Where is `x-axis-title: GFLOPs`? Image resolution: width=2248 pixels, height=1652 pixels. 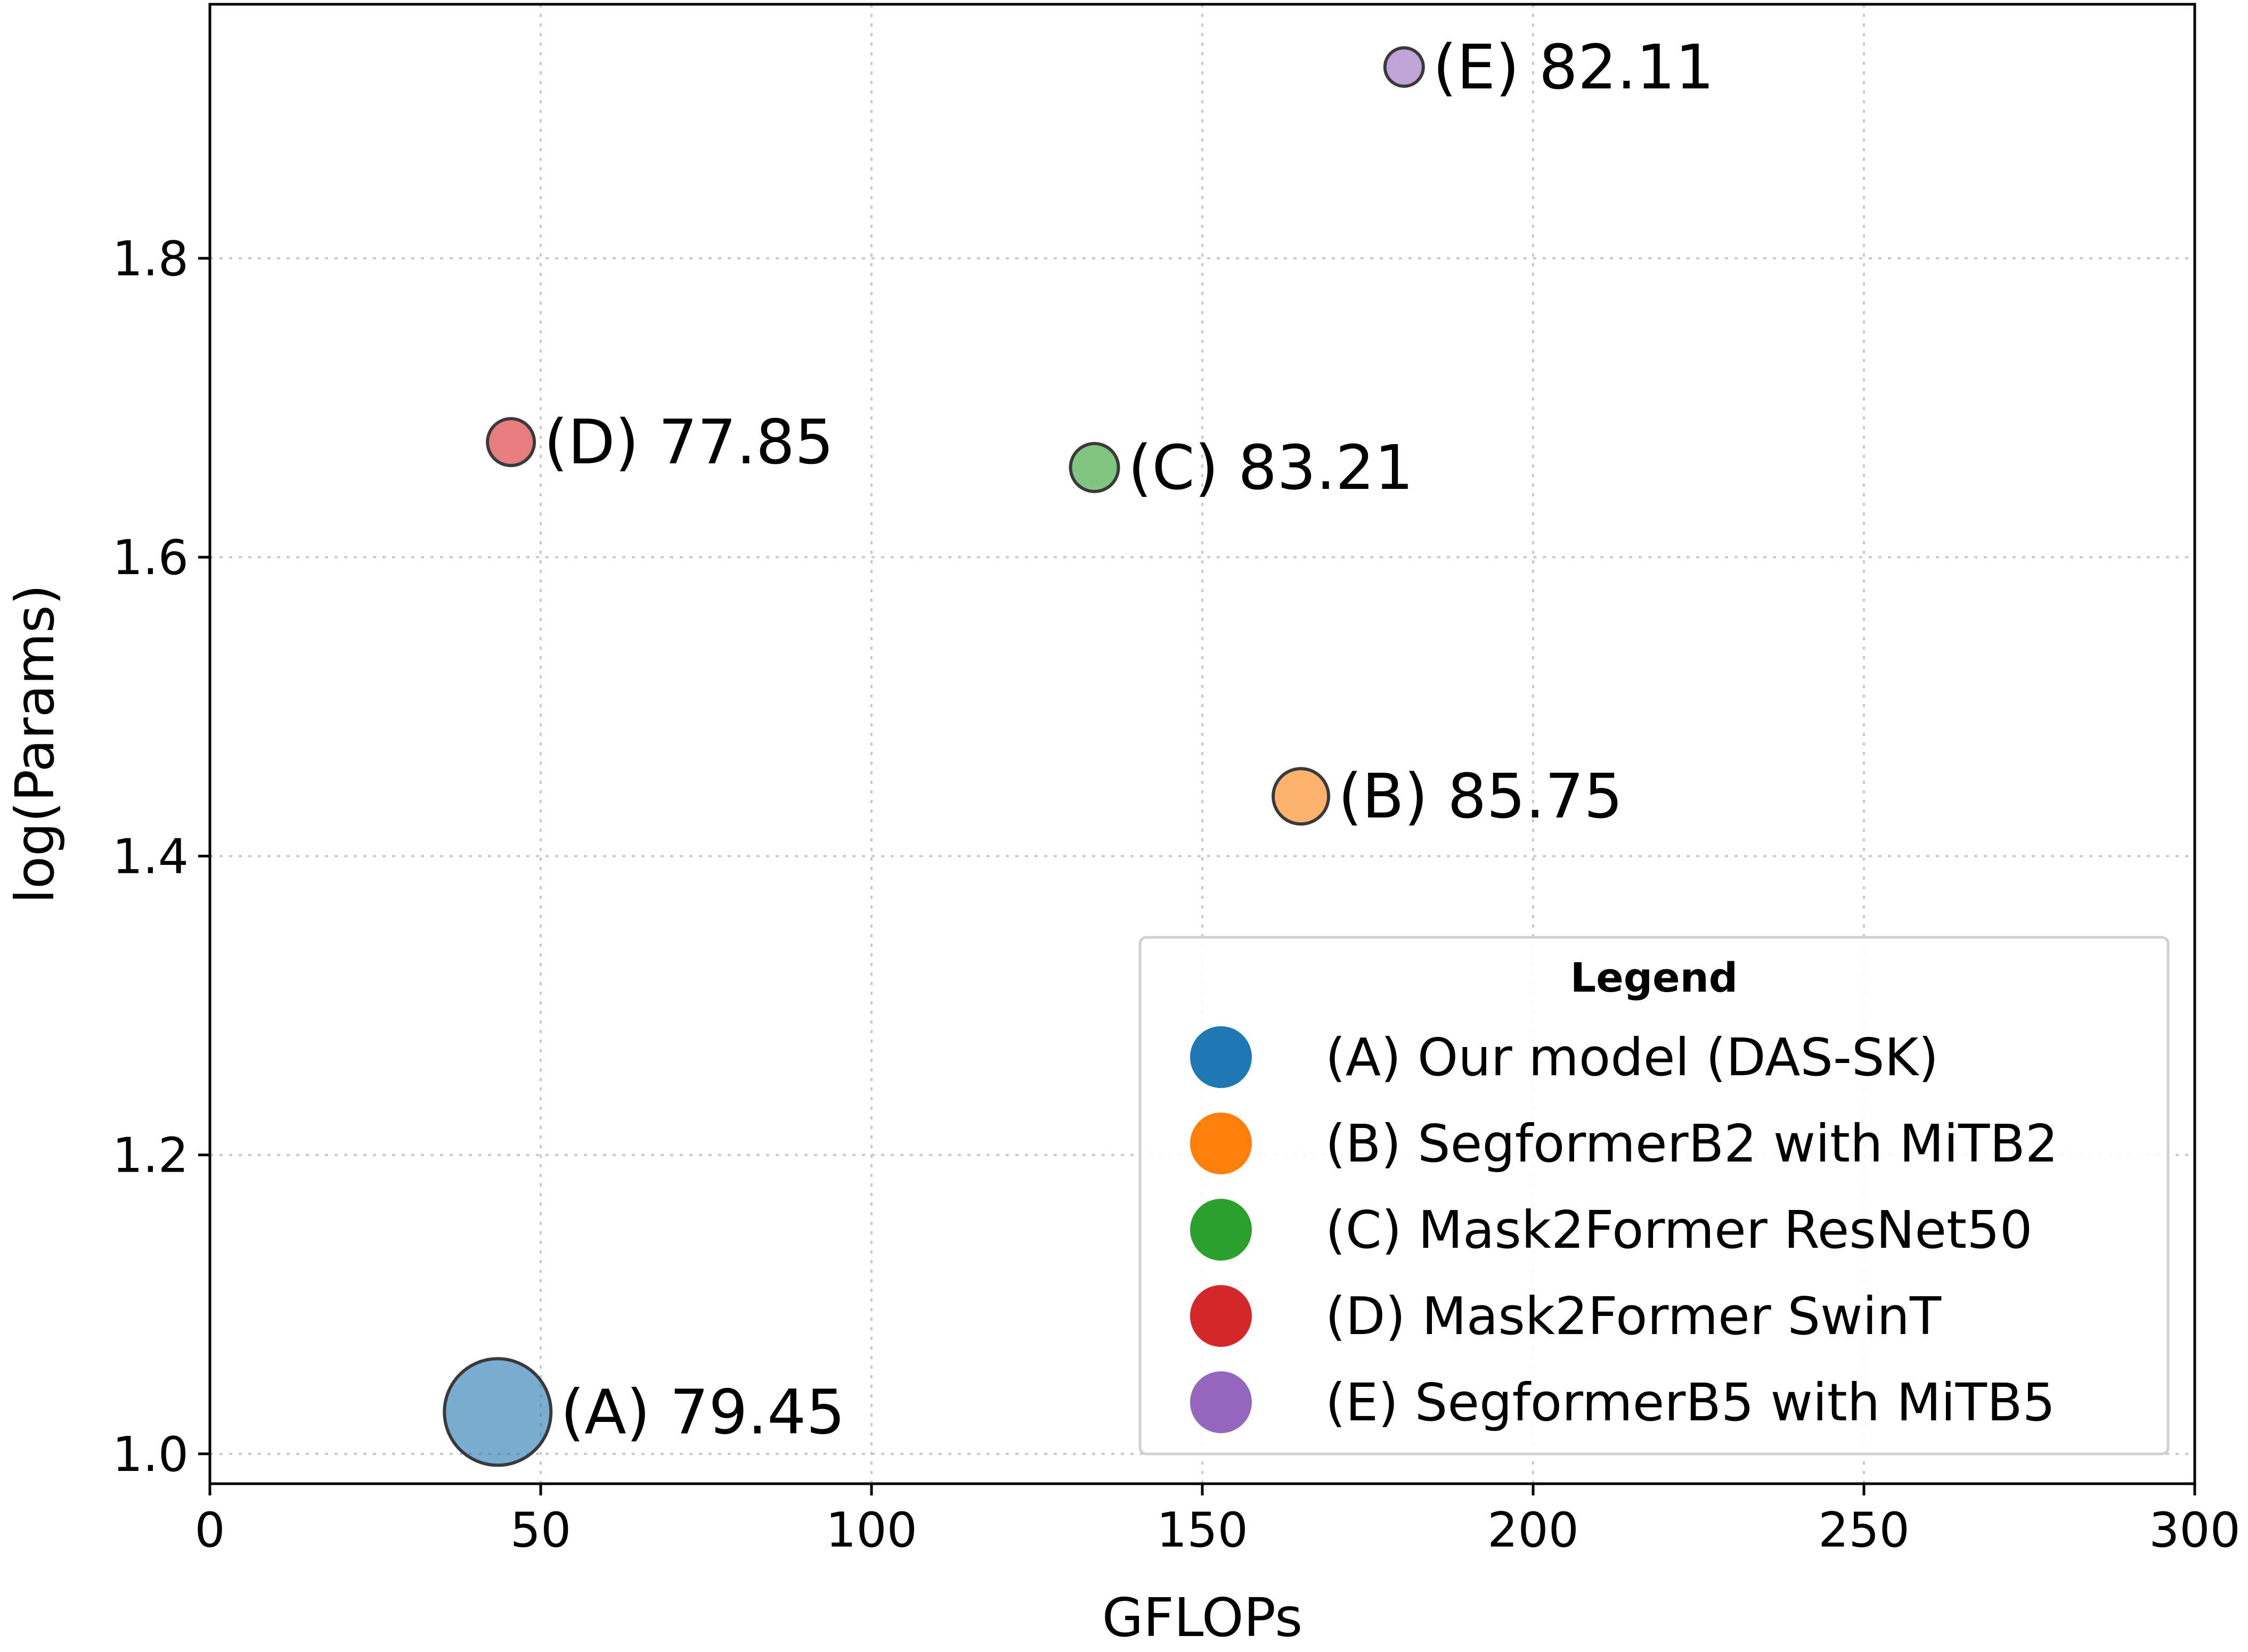
x-axis-title: GFLOPs is located at coordinates (1202, 1617).